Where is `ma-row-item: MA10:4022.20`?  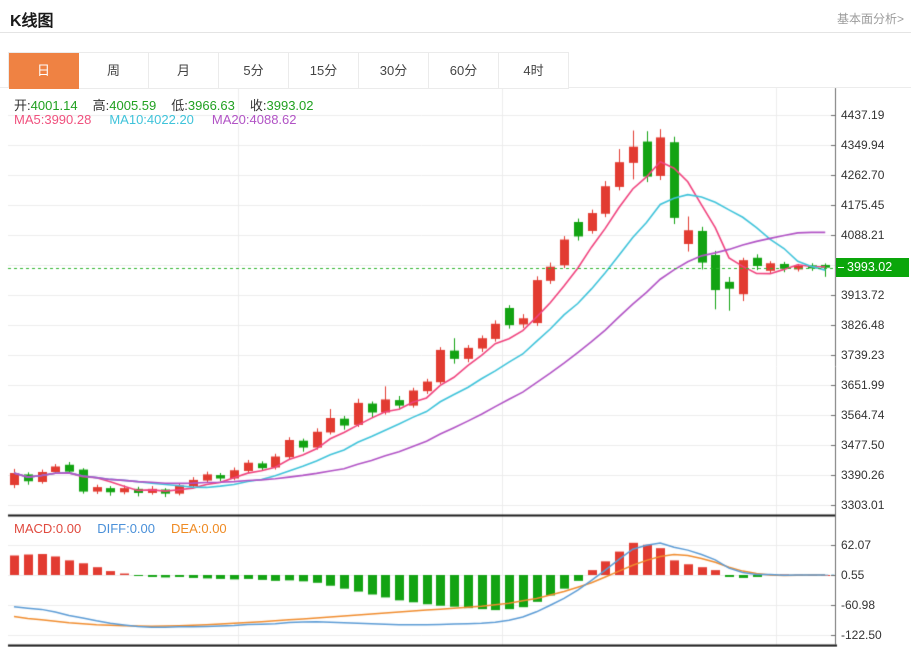
ma-row-item: MA10:4022.20 is located at coordinates (151, 119).